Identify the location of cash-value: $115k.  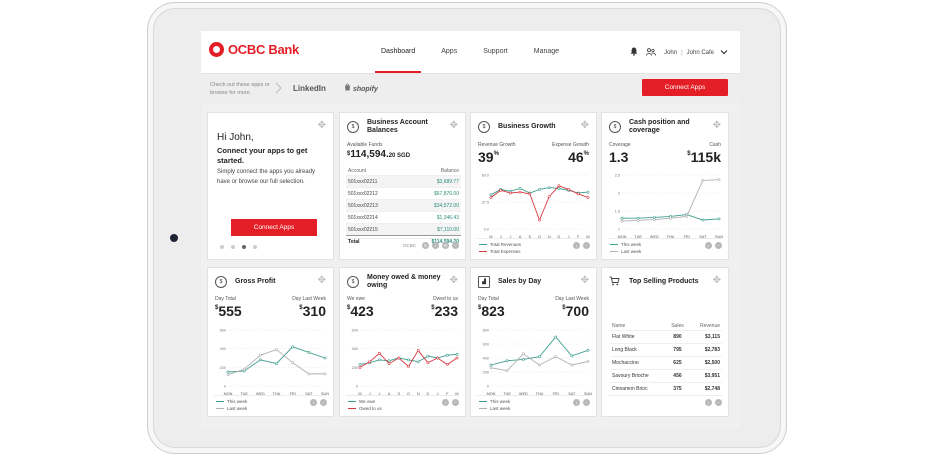
(704, 157).